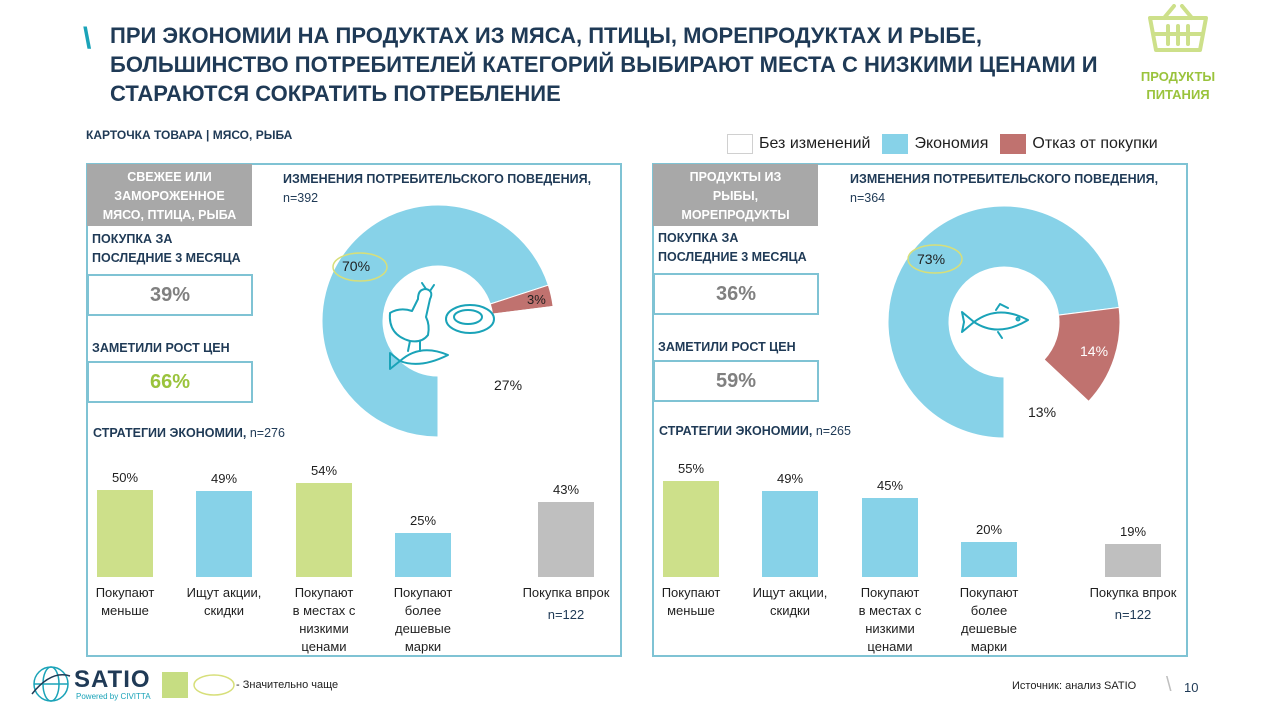 The height and width of the screenshot is (709, 1261). I want to click on panel-1-pie-label-refuse: 3%, so click(536, 299).